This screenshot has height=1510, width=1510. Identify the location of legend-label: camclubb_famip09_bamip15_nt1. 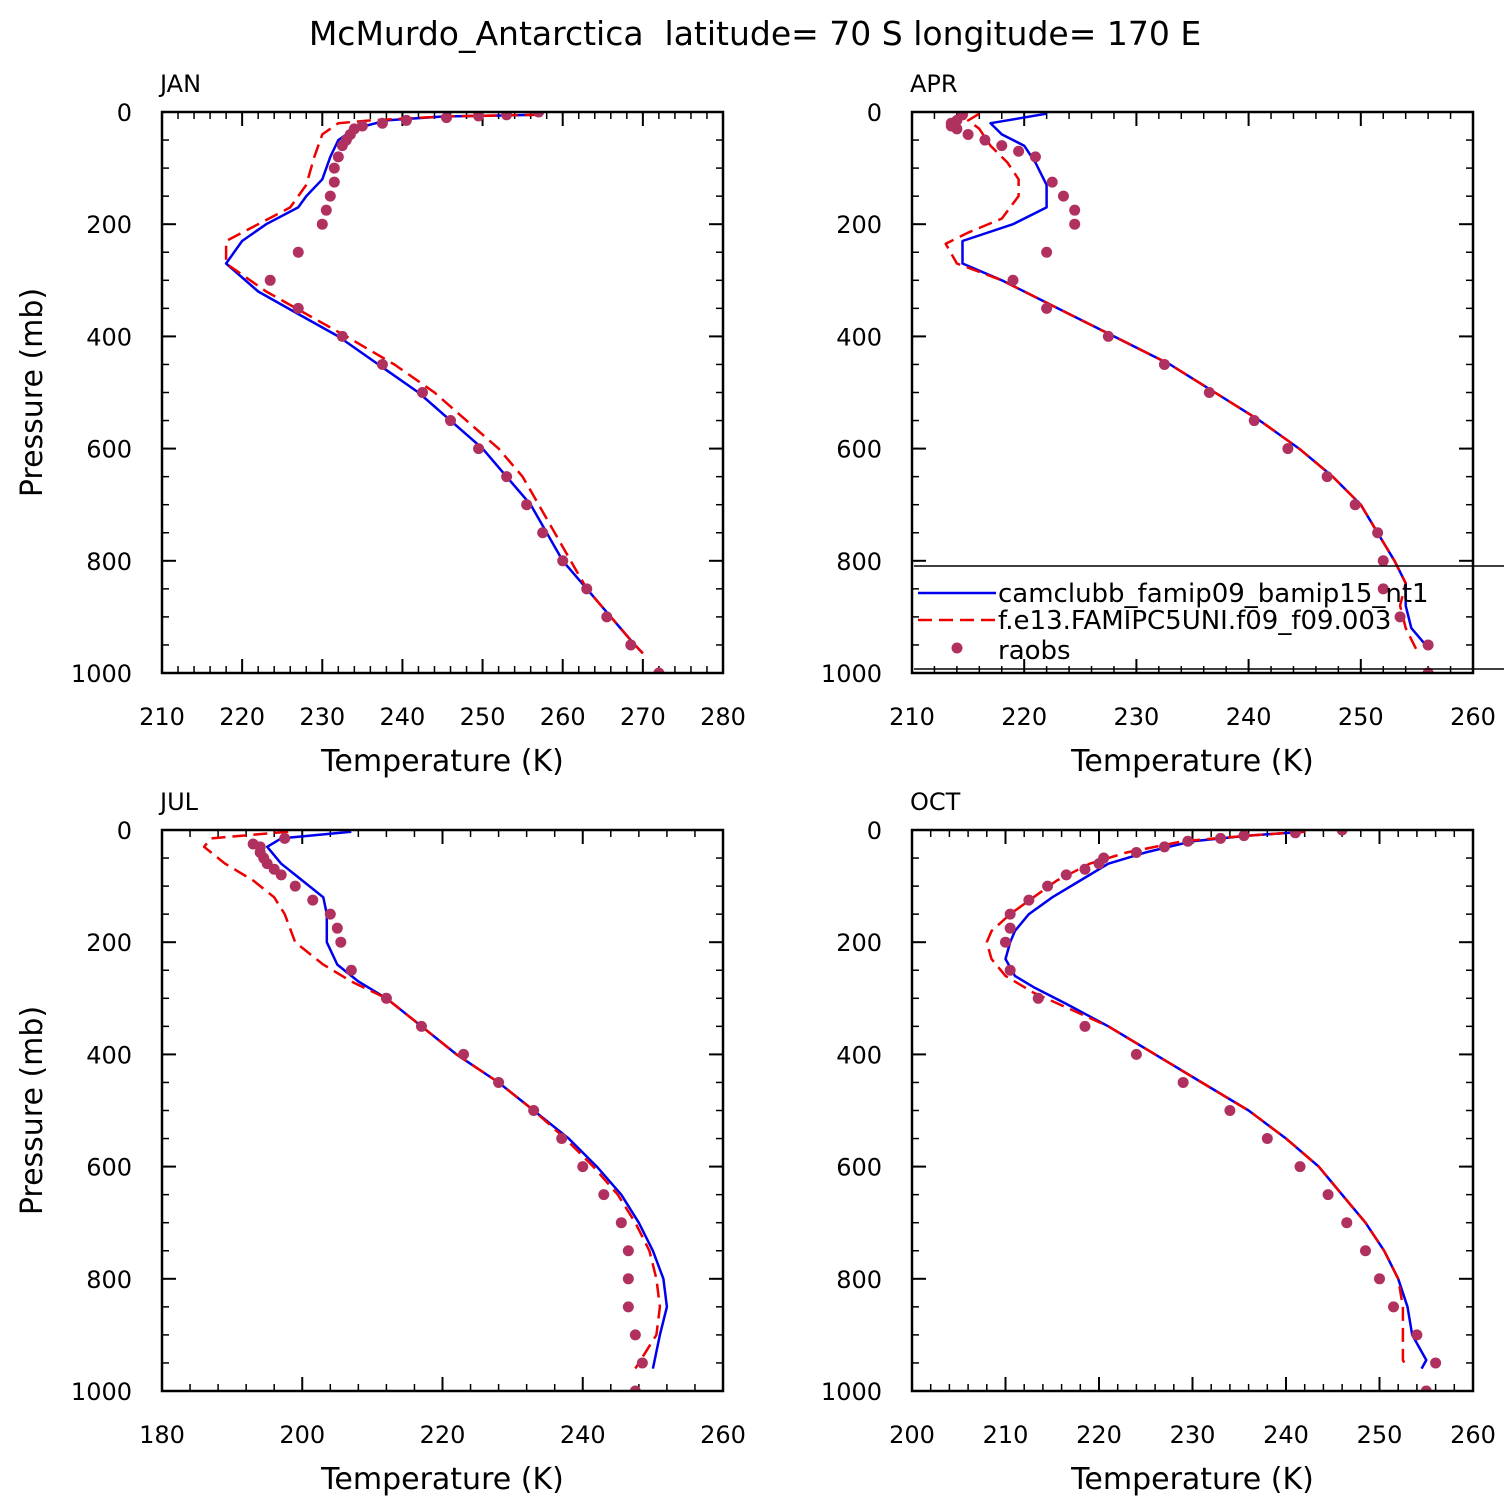
(1213, 594).